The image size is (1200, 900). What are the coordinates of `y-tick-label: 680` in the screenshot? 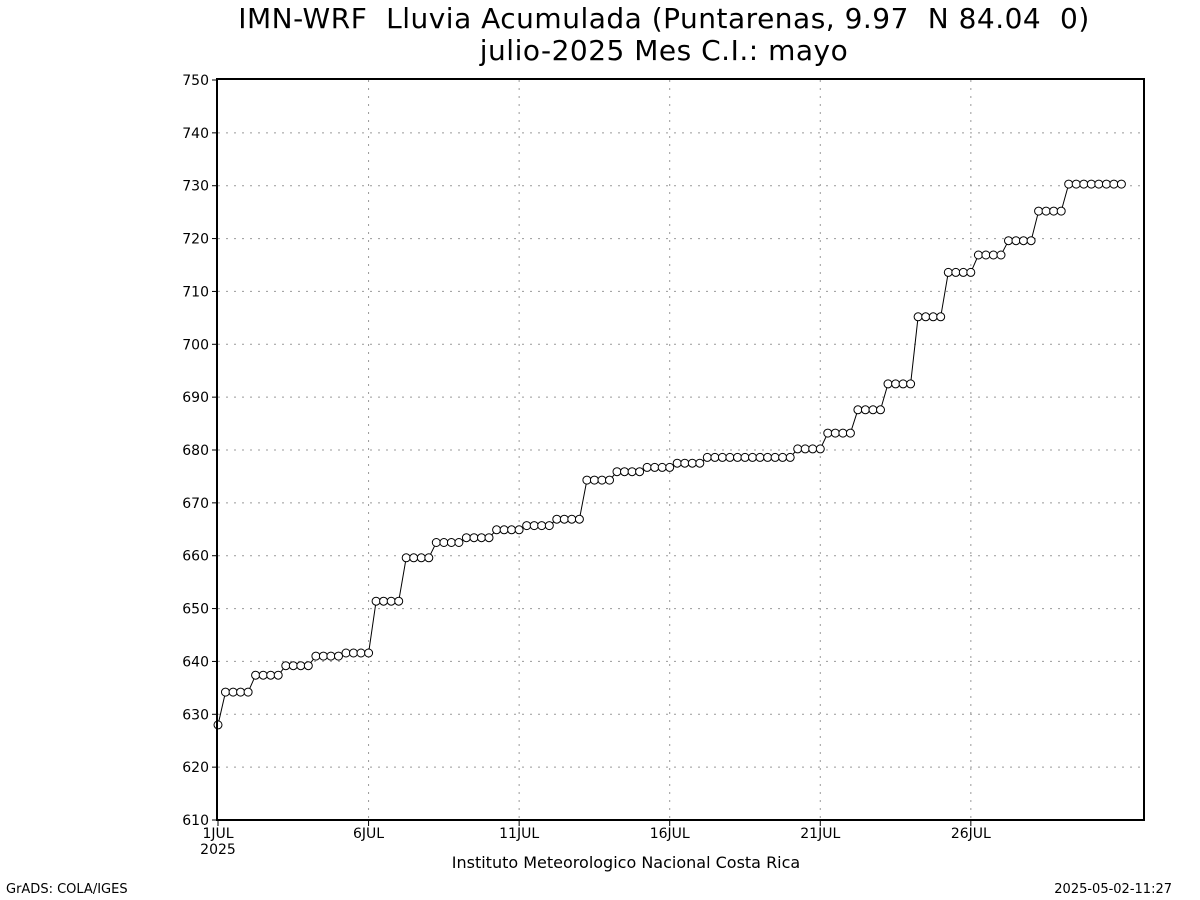 It's located at (195, 451).